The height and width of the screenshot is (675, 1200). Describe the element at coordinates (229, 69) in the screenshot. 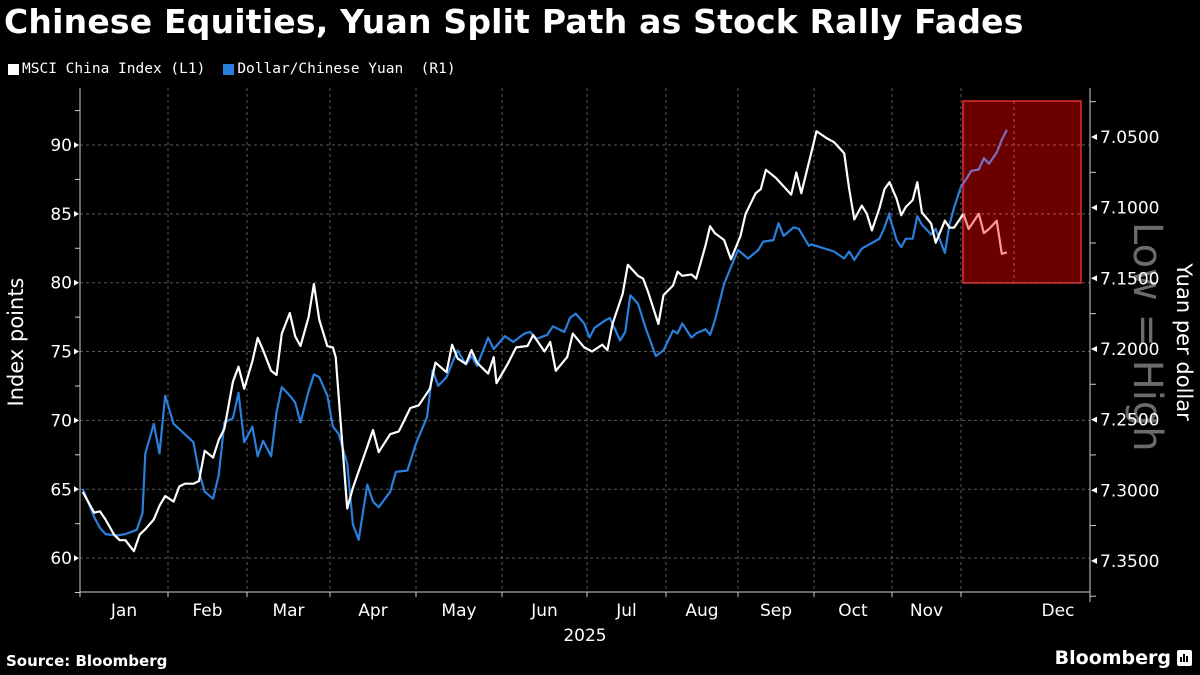

I see `legend-swatch-usdcny` at that location.